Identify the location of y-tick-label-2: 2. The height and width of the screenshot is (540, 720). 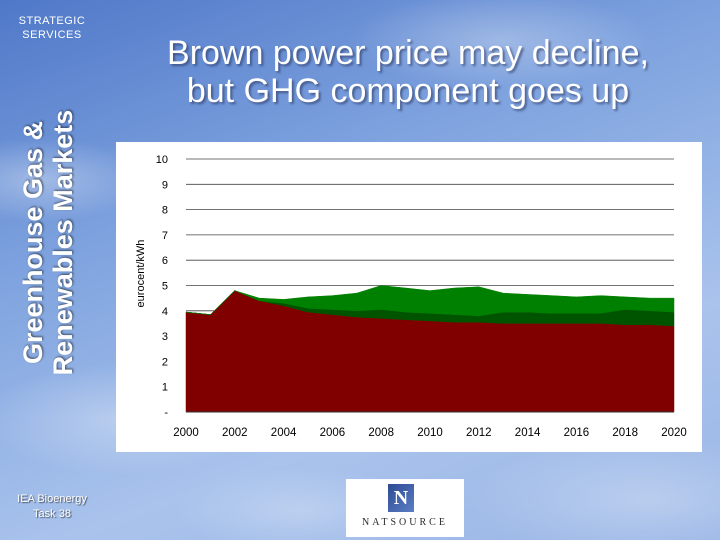
(165, 362).